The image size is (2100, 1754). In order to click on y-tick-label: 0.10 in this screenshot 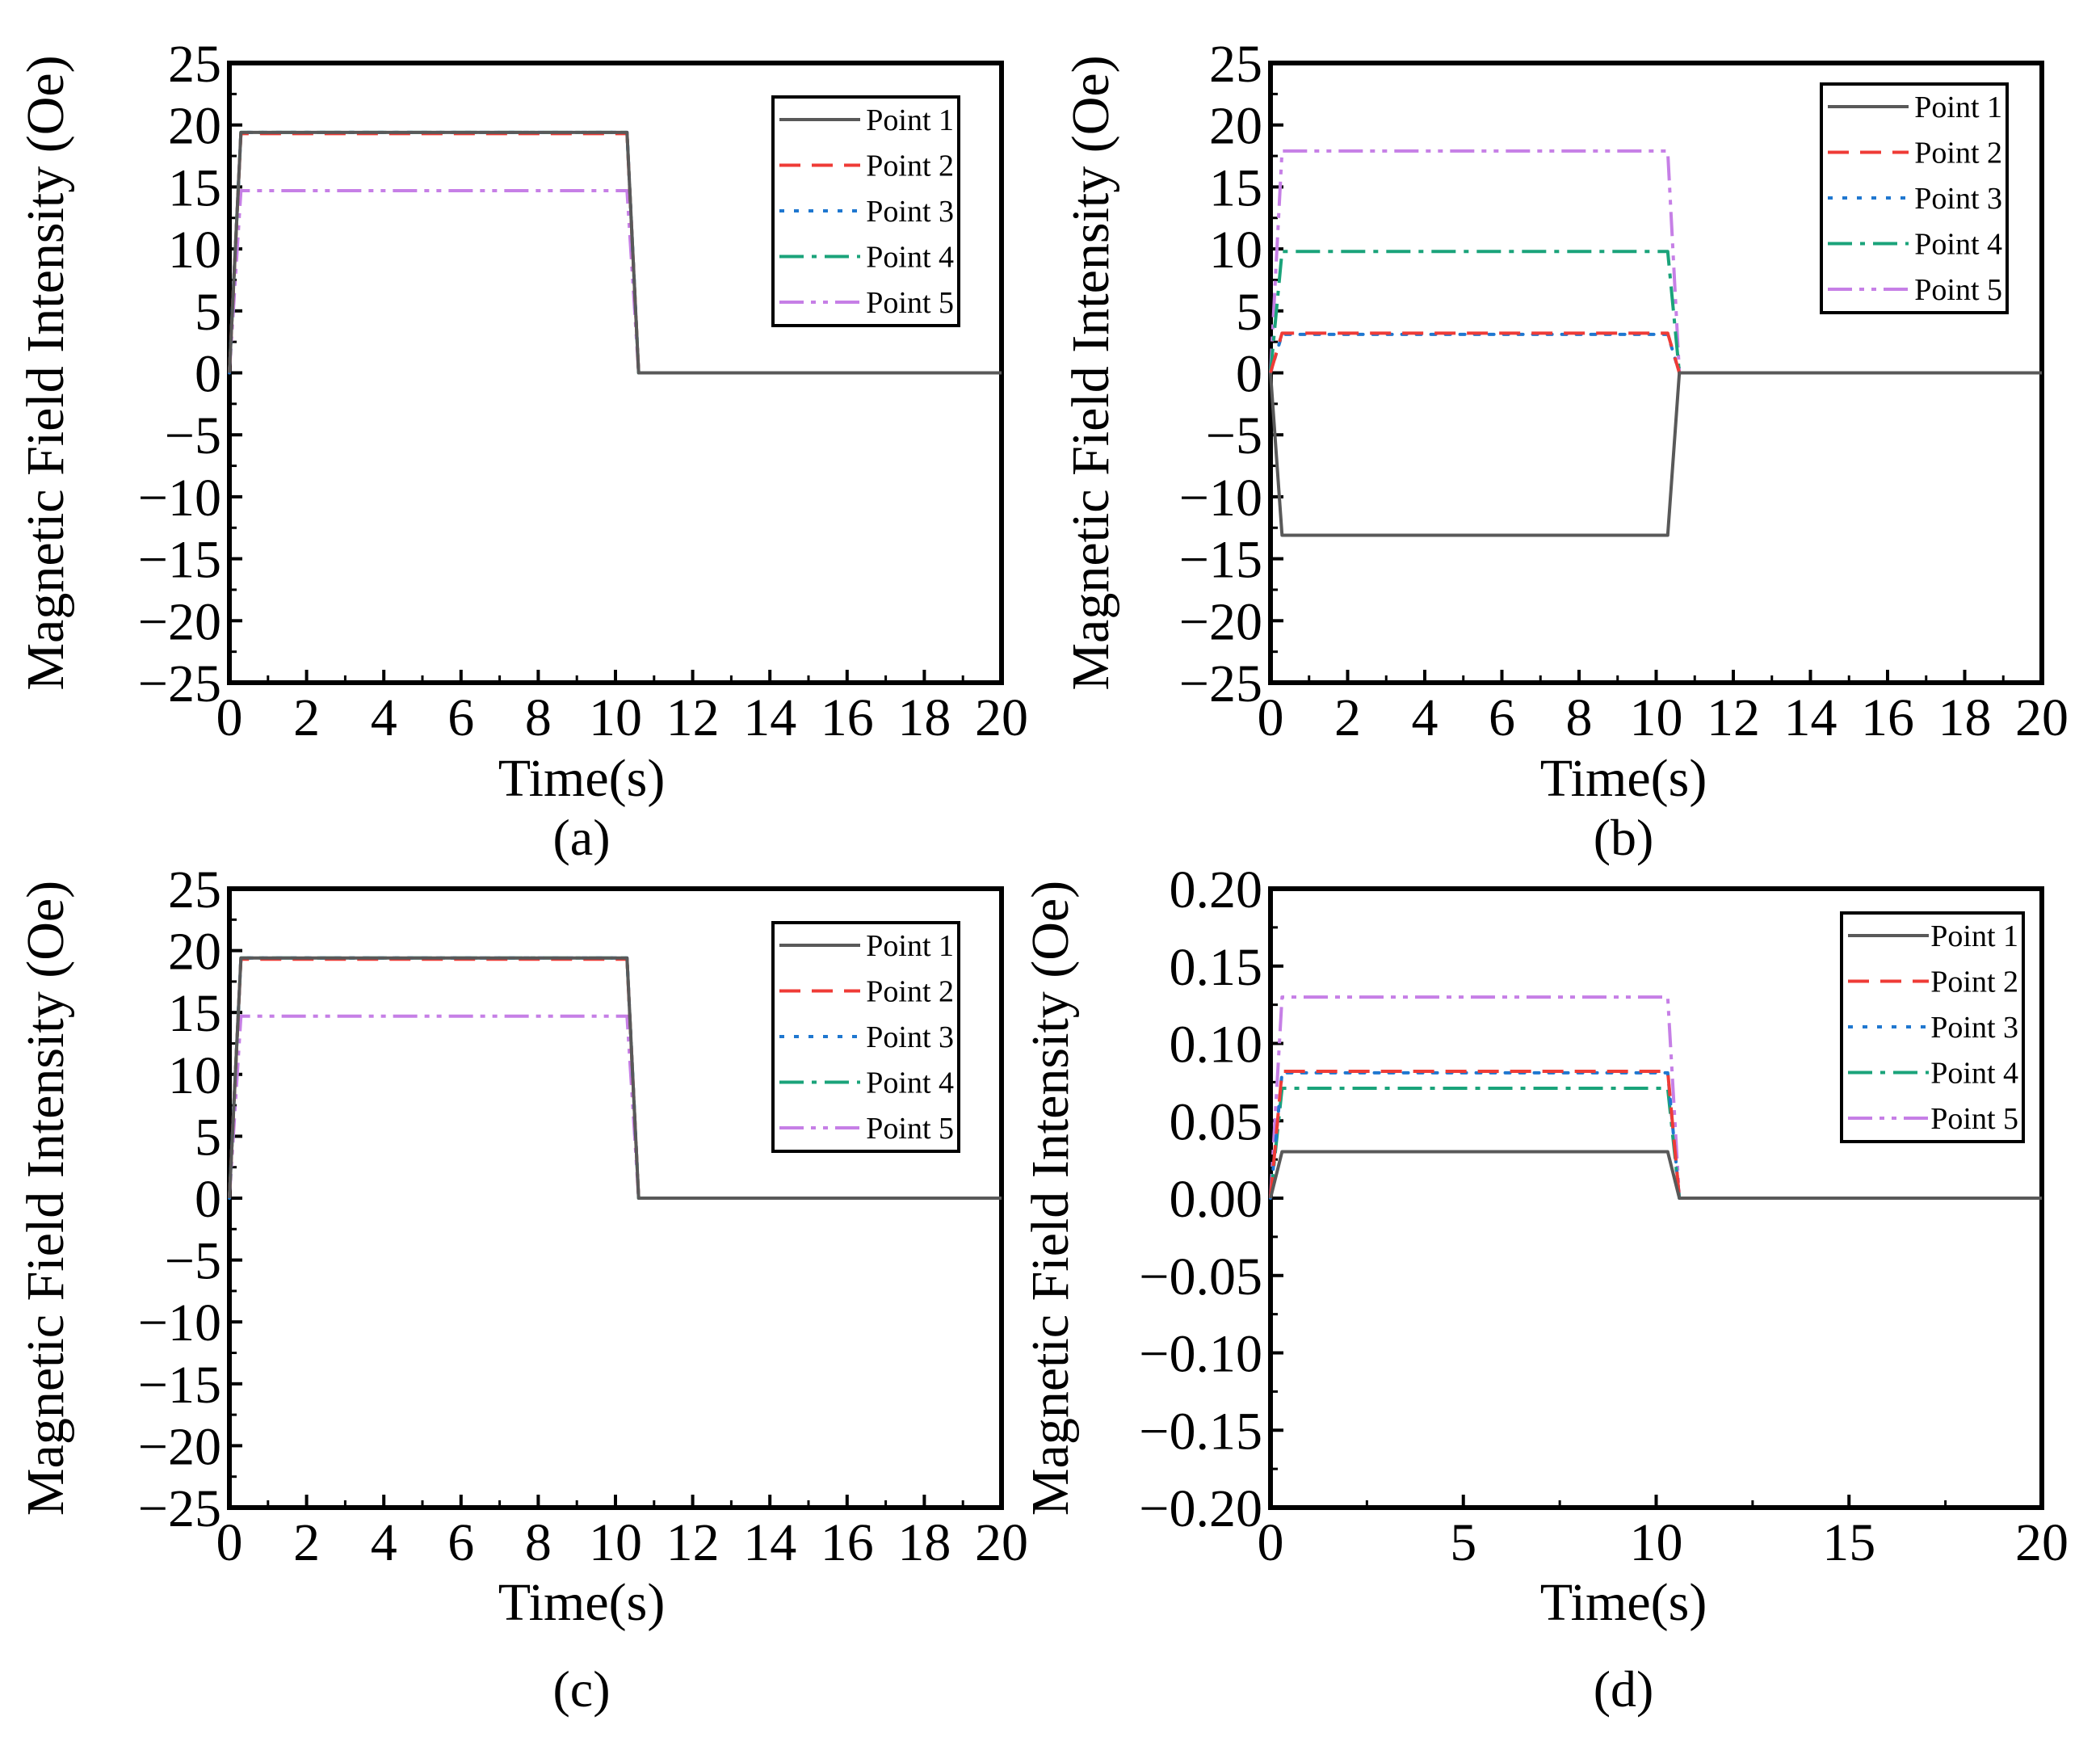, I will do `click(1216, 1045)`.